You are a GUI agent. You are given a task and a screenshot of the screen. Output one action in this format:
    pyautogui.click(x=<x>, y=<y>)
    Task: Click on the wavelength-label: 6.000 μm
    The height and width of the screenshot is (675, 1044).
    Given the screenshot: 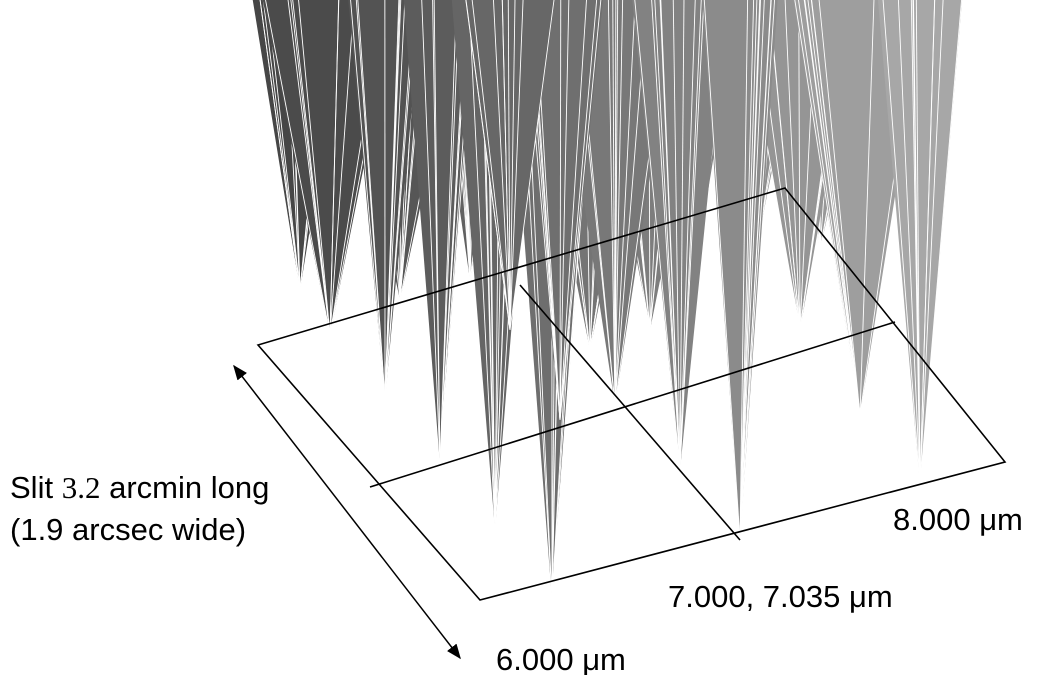 What is the action you would take?
    pyautogui.click(x=561, y=658)
    